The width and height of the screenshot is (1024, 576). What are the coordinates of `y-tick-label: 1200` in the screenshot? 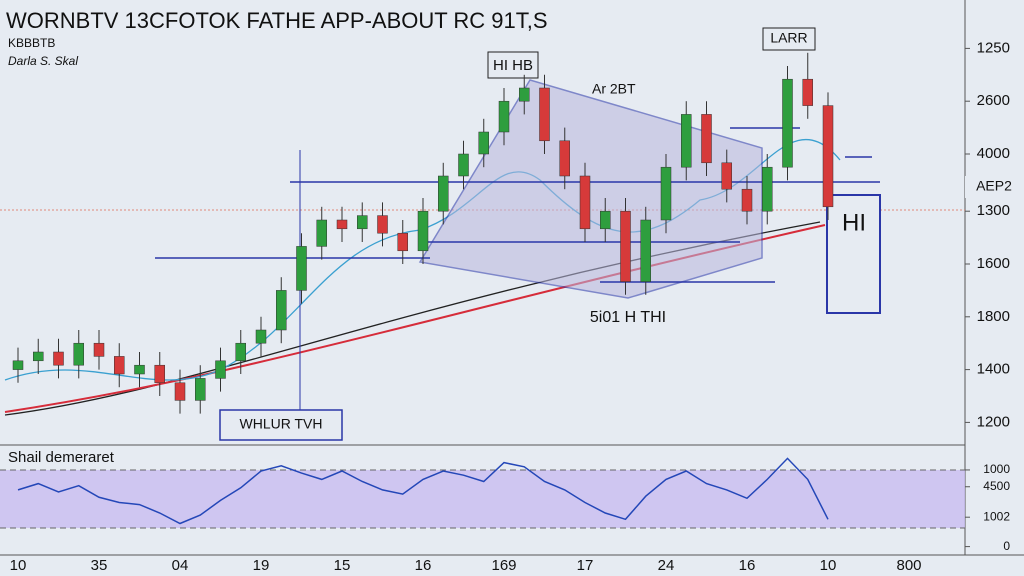 It's located at (993, 421).